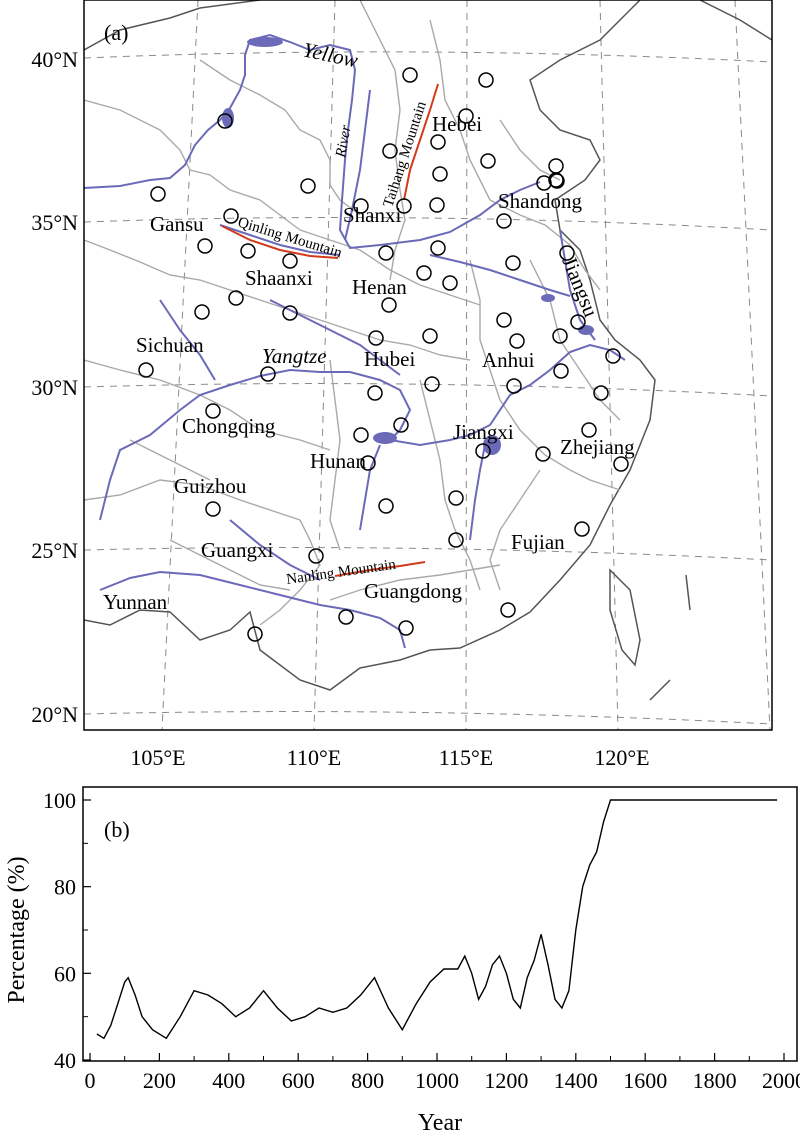 This screenshot has width=800, height=1135. I want to click on label-gansu: Gansu, so click(177, 224).